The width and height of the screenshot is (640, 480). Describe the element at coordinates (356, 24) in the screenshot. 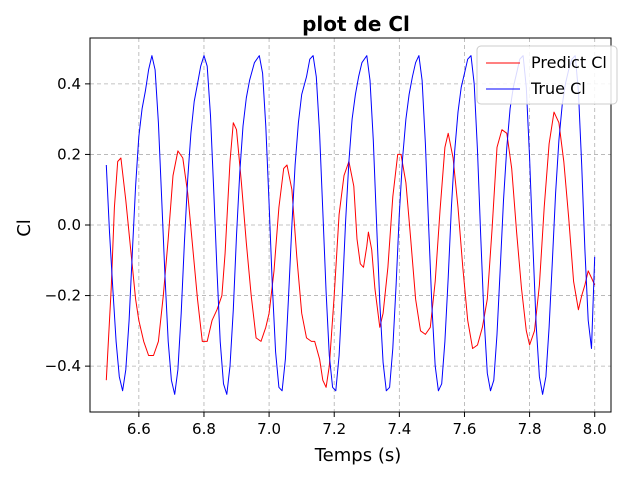

I see `chart-title: plot de Cl` at that location.